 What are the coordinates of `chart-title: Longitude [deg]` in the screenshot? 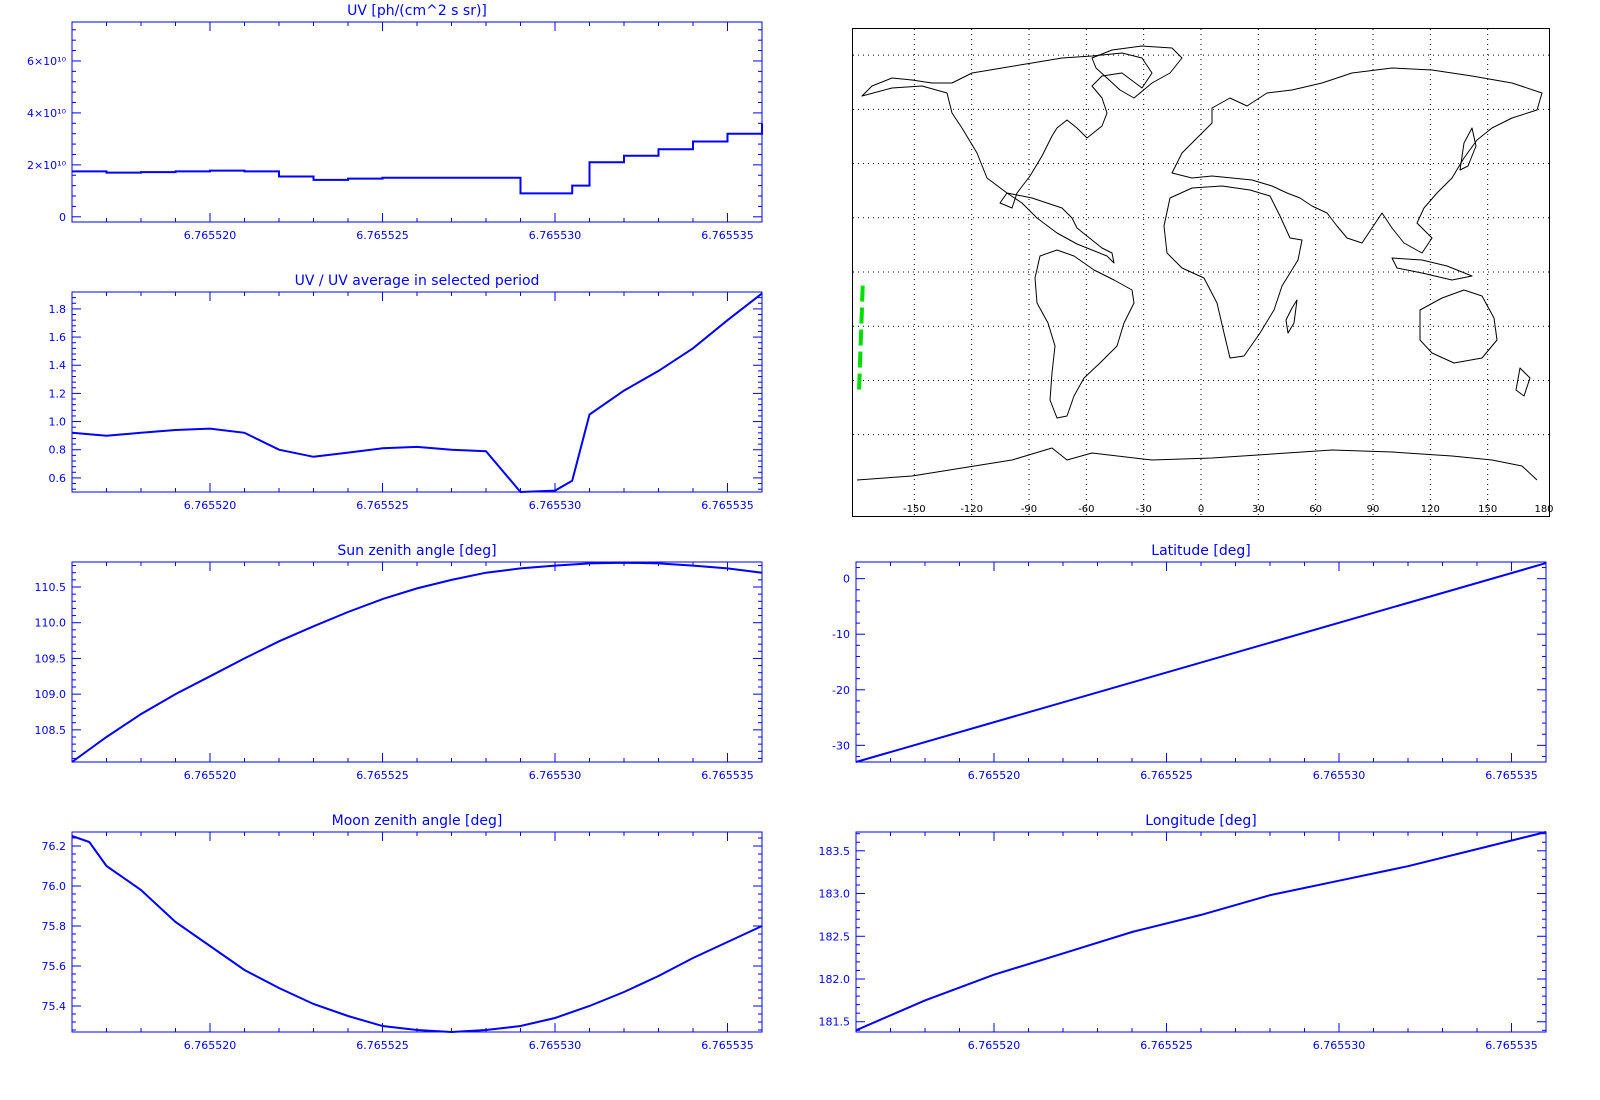 It's located at (1200, 821).